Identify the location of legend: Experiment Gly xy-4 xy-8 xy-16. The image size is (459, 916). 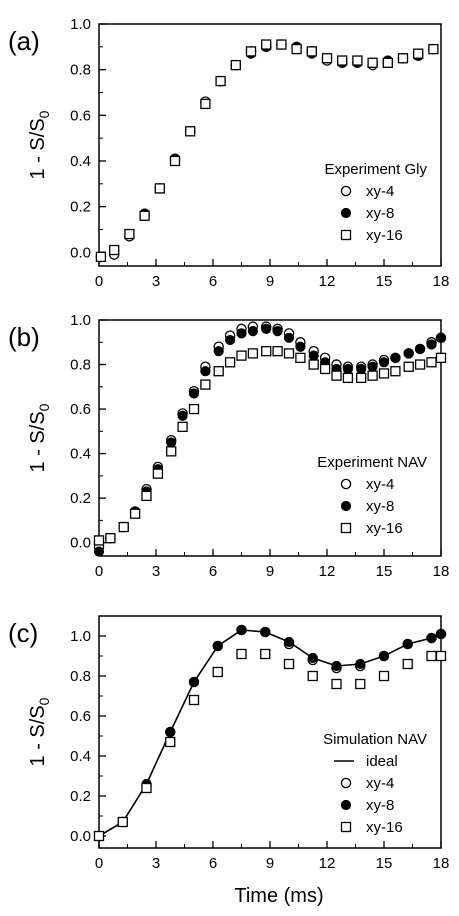
(375, 202).